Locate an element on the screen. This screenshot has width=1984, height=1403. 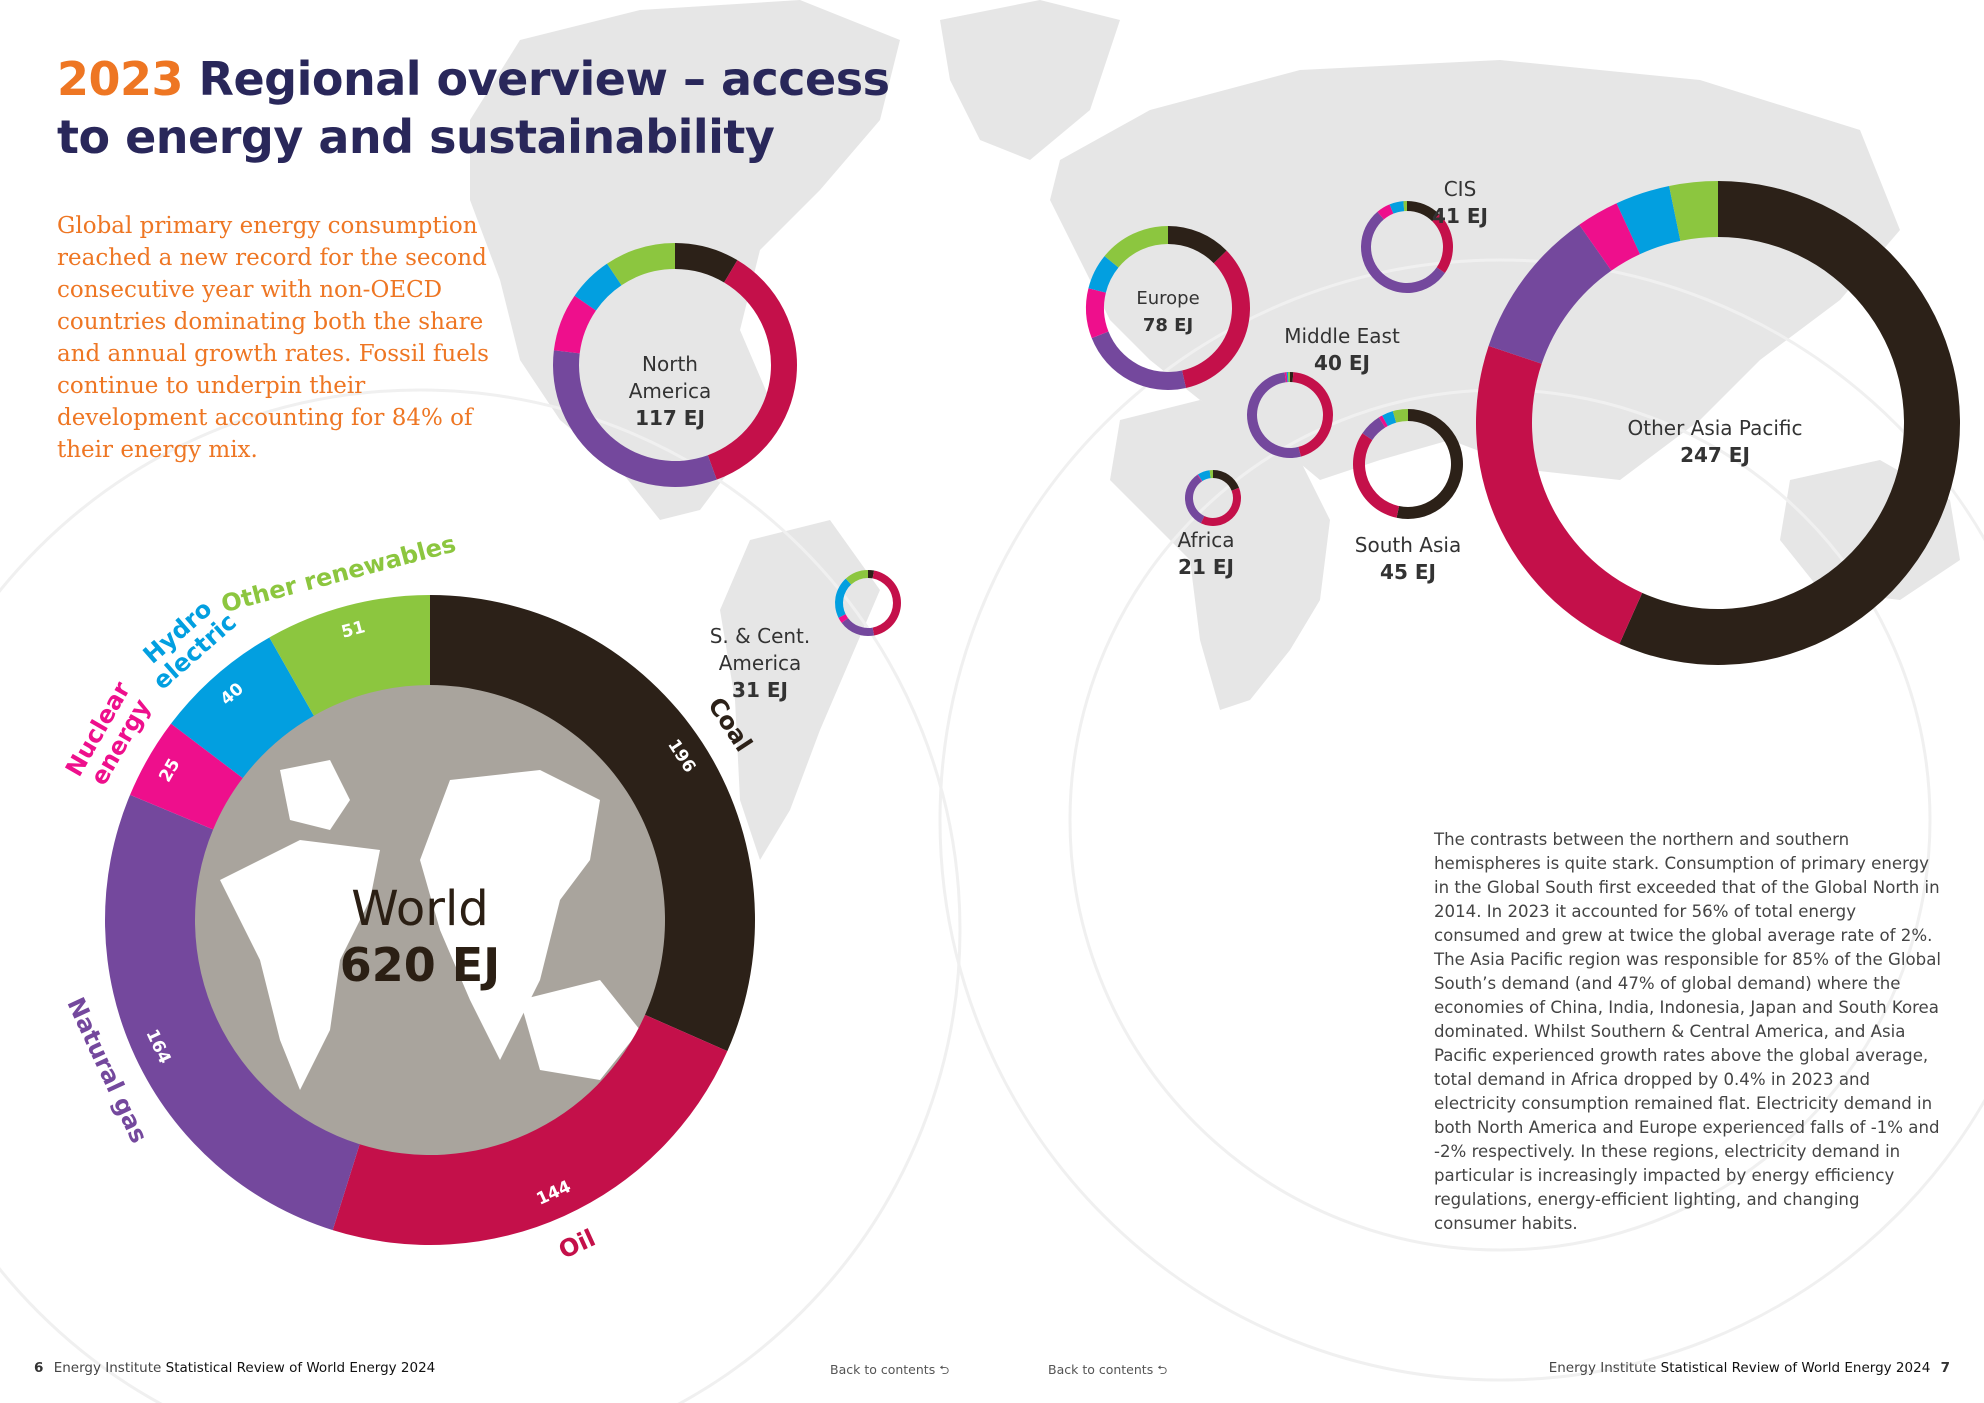
region-other-asia-pacific-slice-other-renewables is located at coordinates (1693, 211).